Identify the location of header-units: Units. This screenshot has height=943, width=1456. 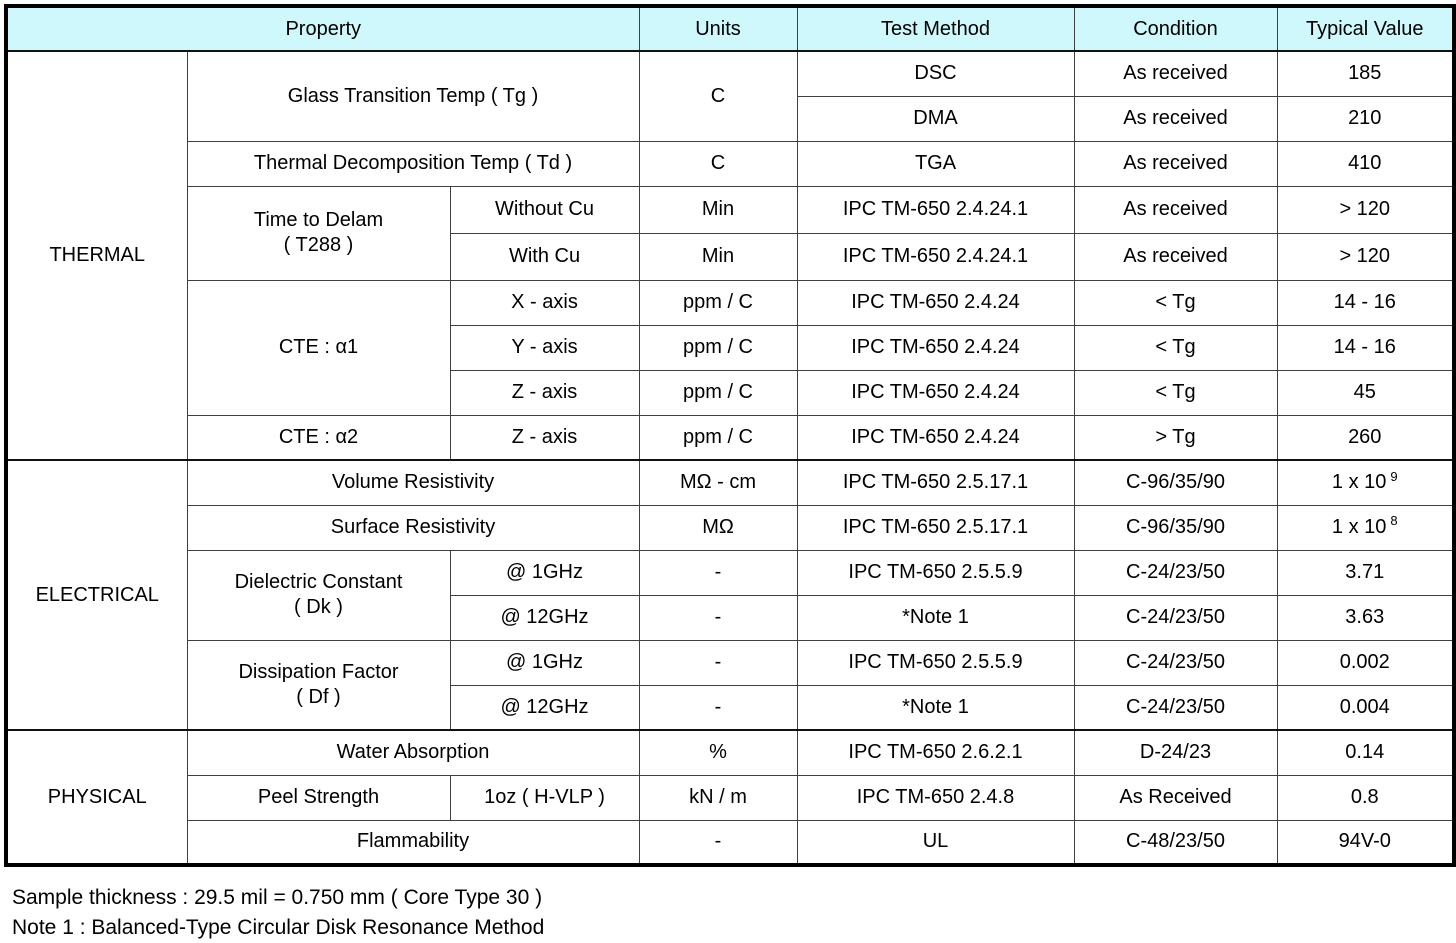
(718, 28).